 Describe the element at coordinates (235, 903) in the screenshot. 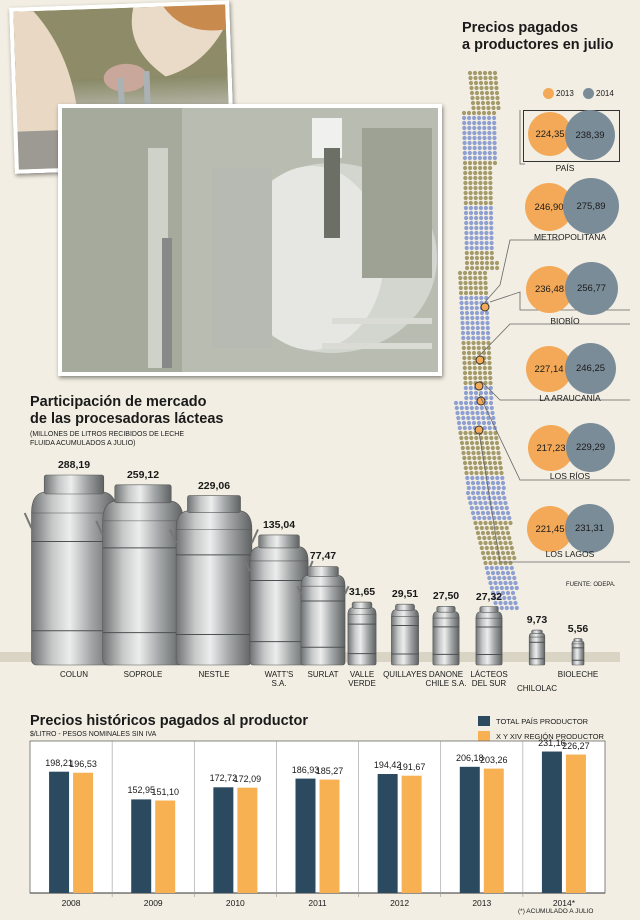

I see `year-label: 2010` at that location.